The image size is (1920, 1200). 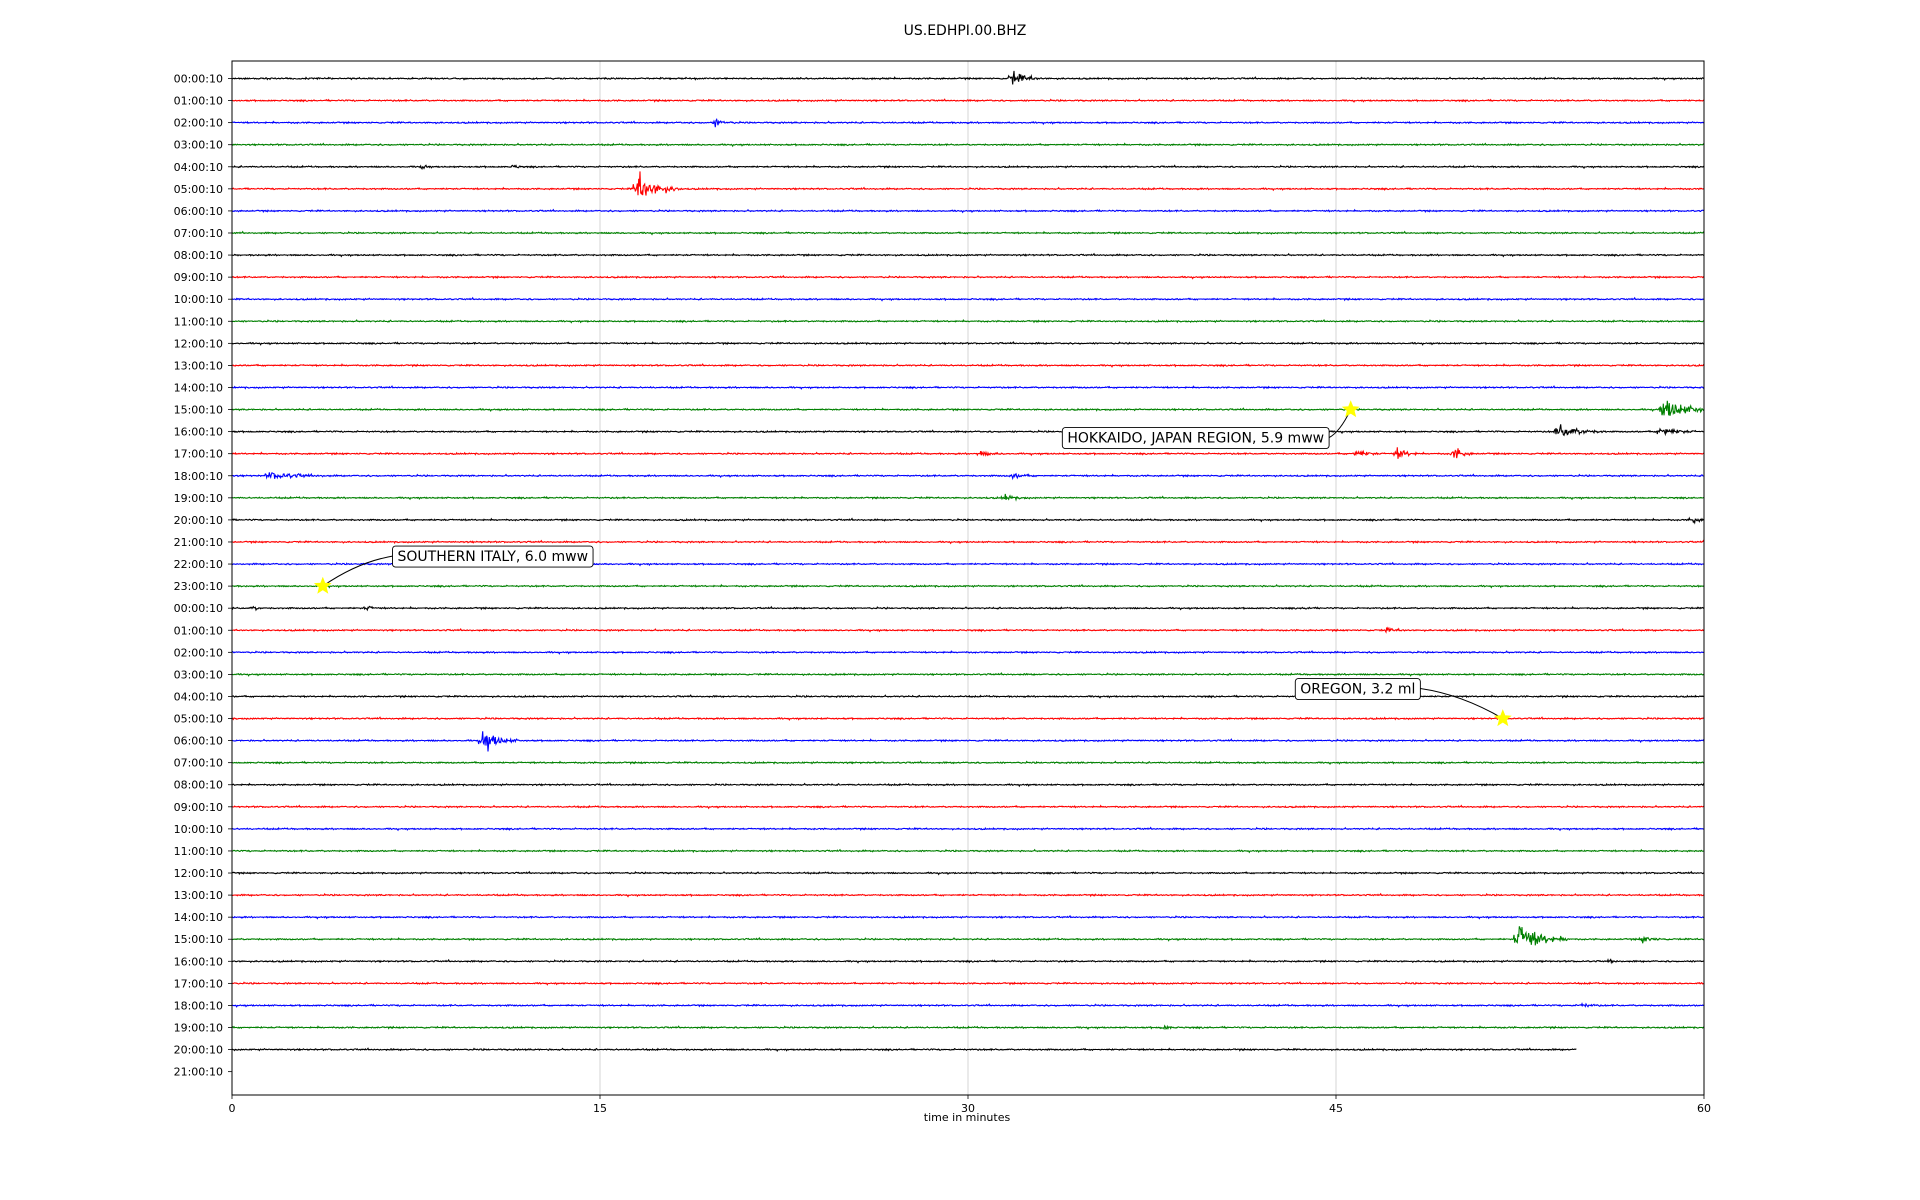 I want to click on x-tick-labels: 0 15 30 45 60, so click(x=970, y=1105).